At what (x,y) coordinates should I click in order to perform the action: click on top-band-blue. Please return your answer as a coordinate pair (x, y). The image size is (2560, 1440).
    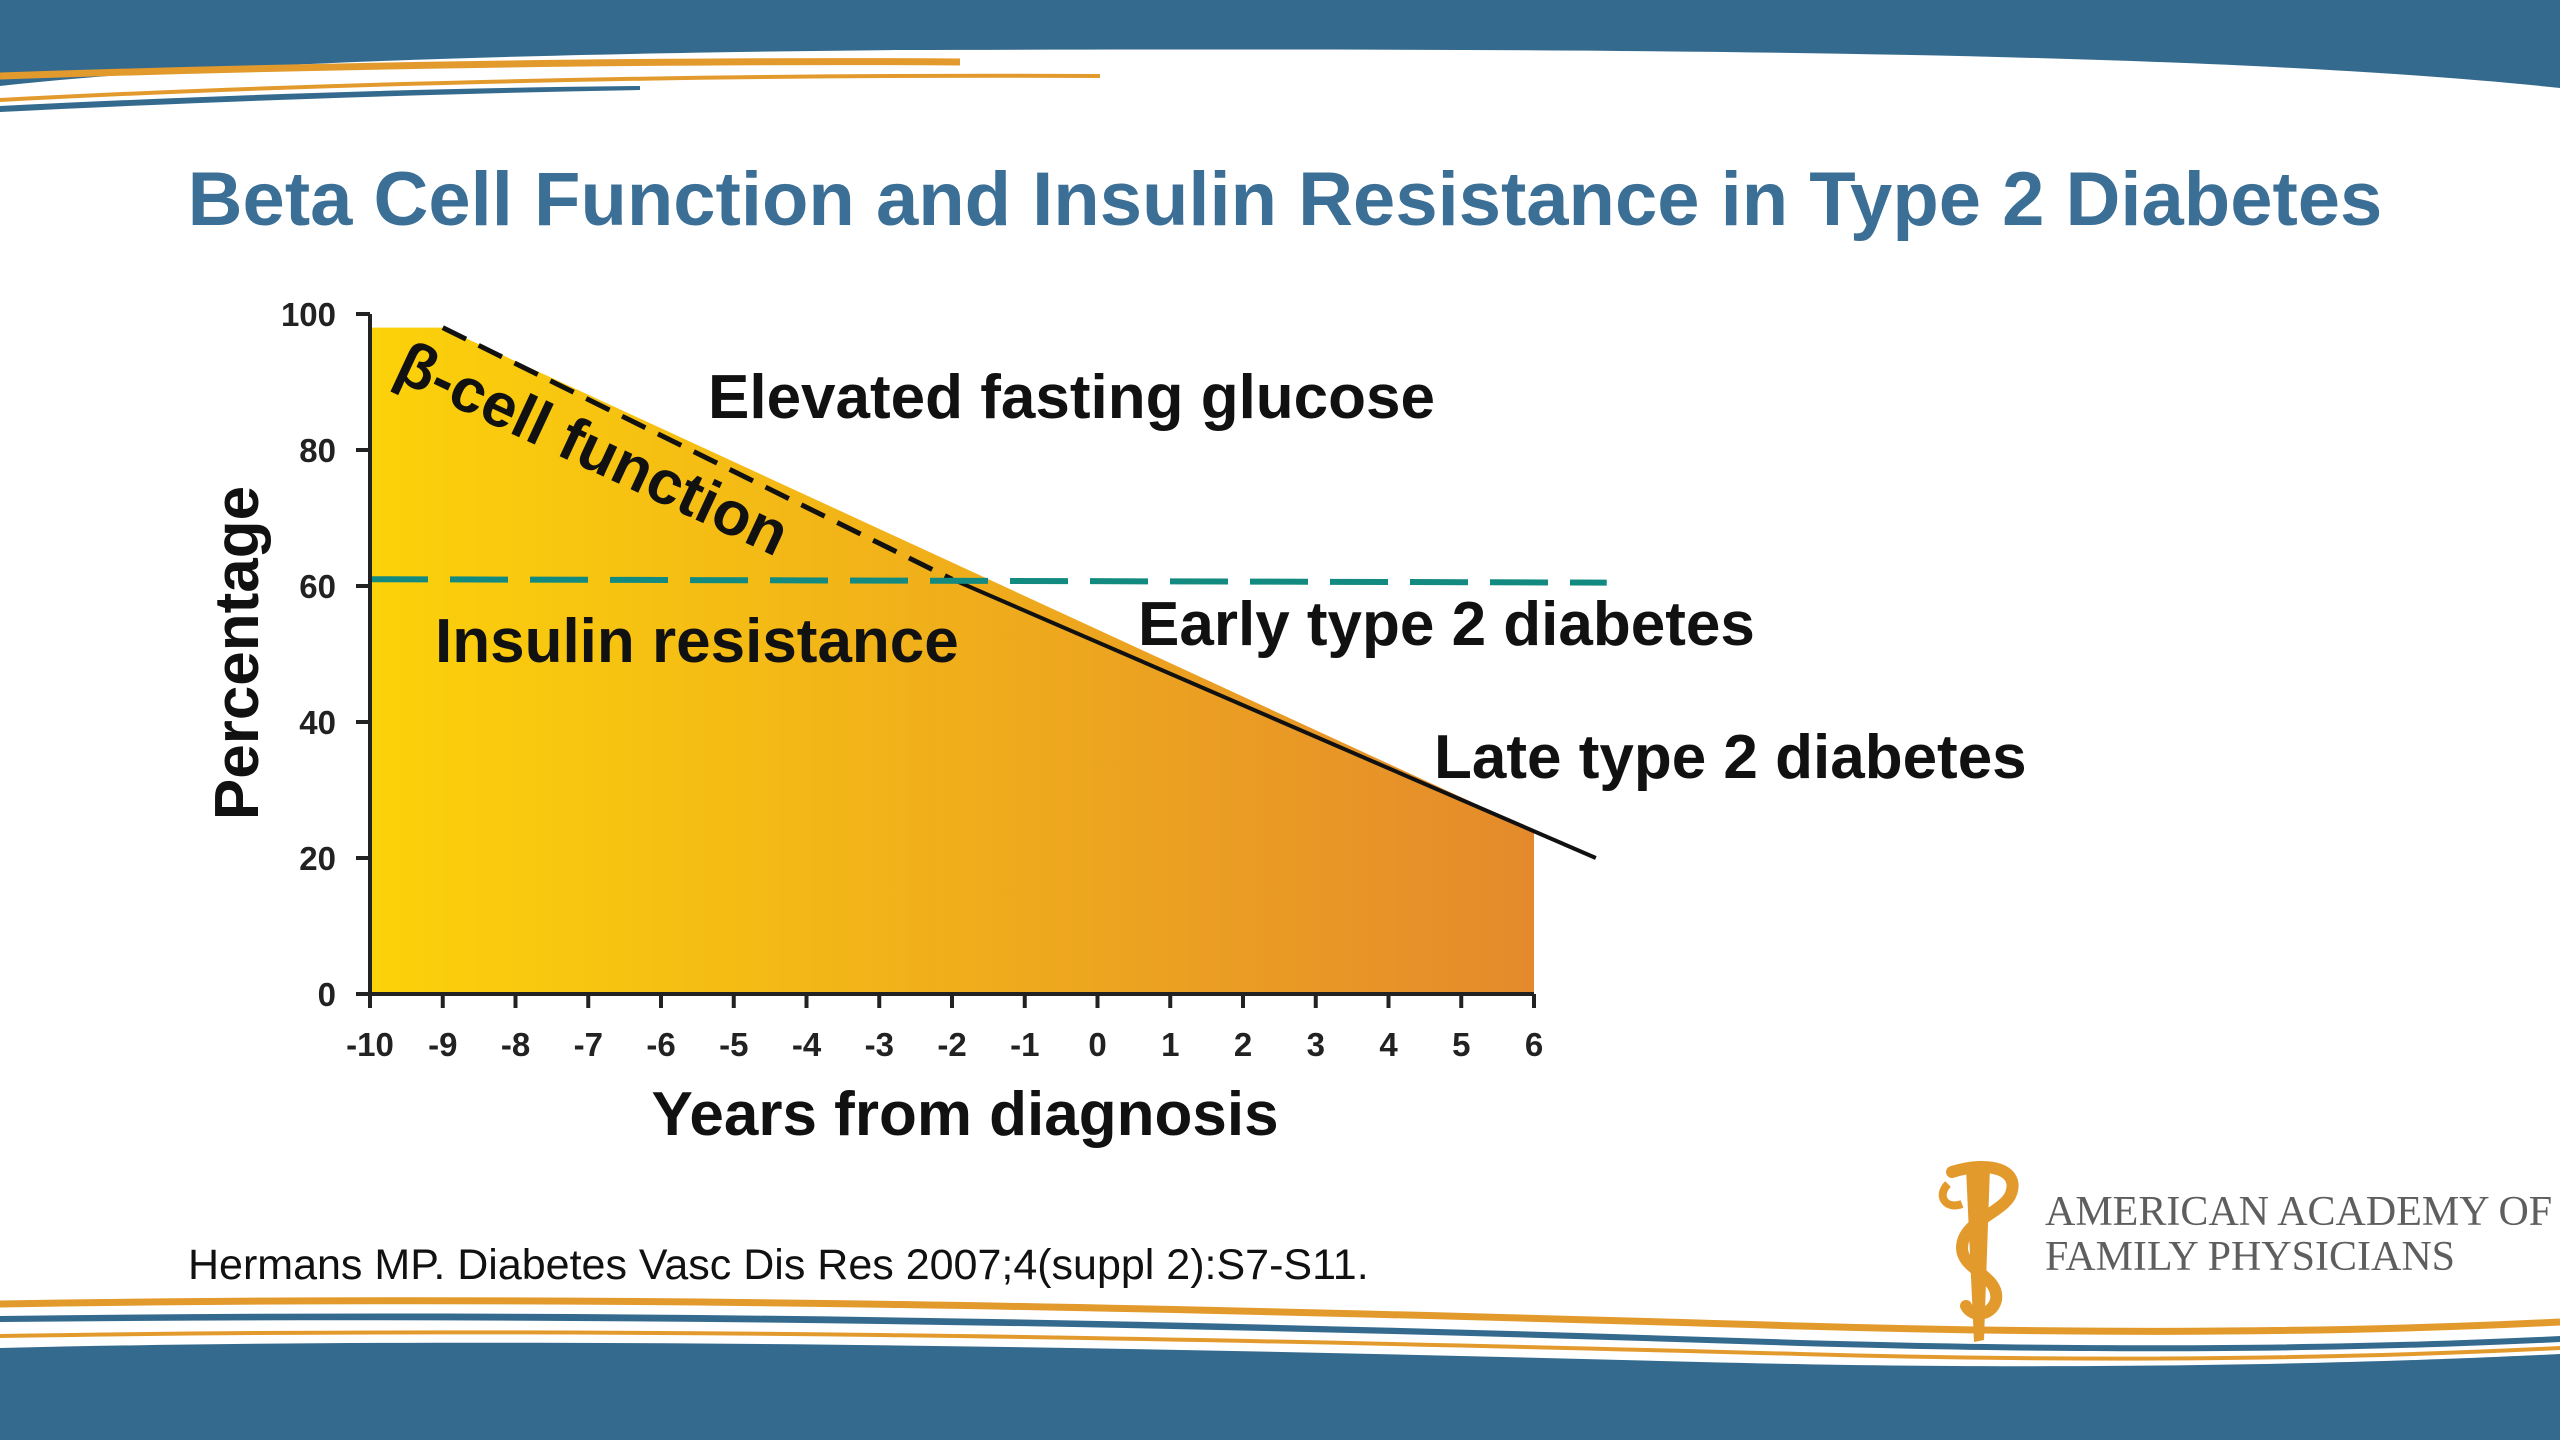
    Looking at the image, I should click on (1280, 44).